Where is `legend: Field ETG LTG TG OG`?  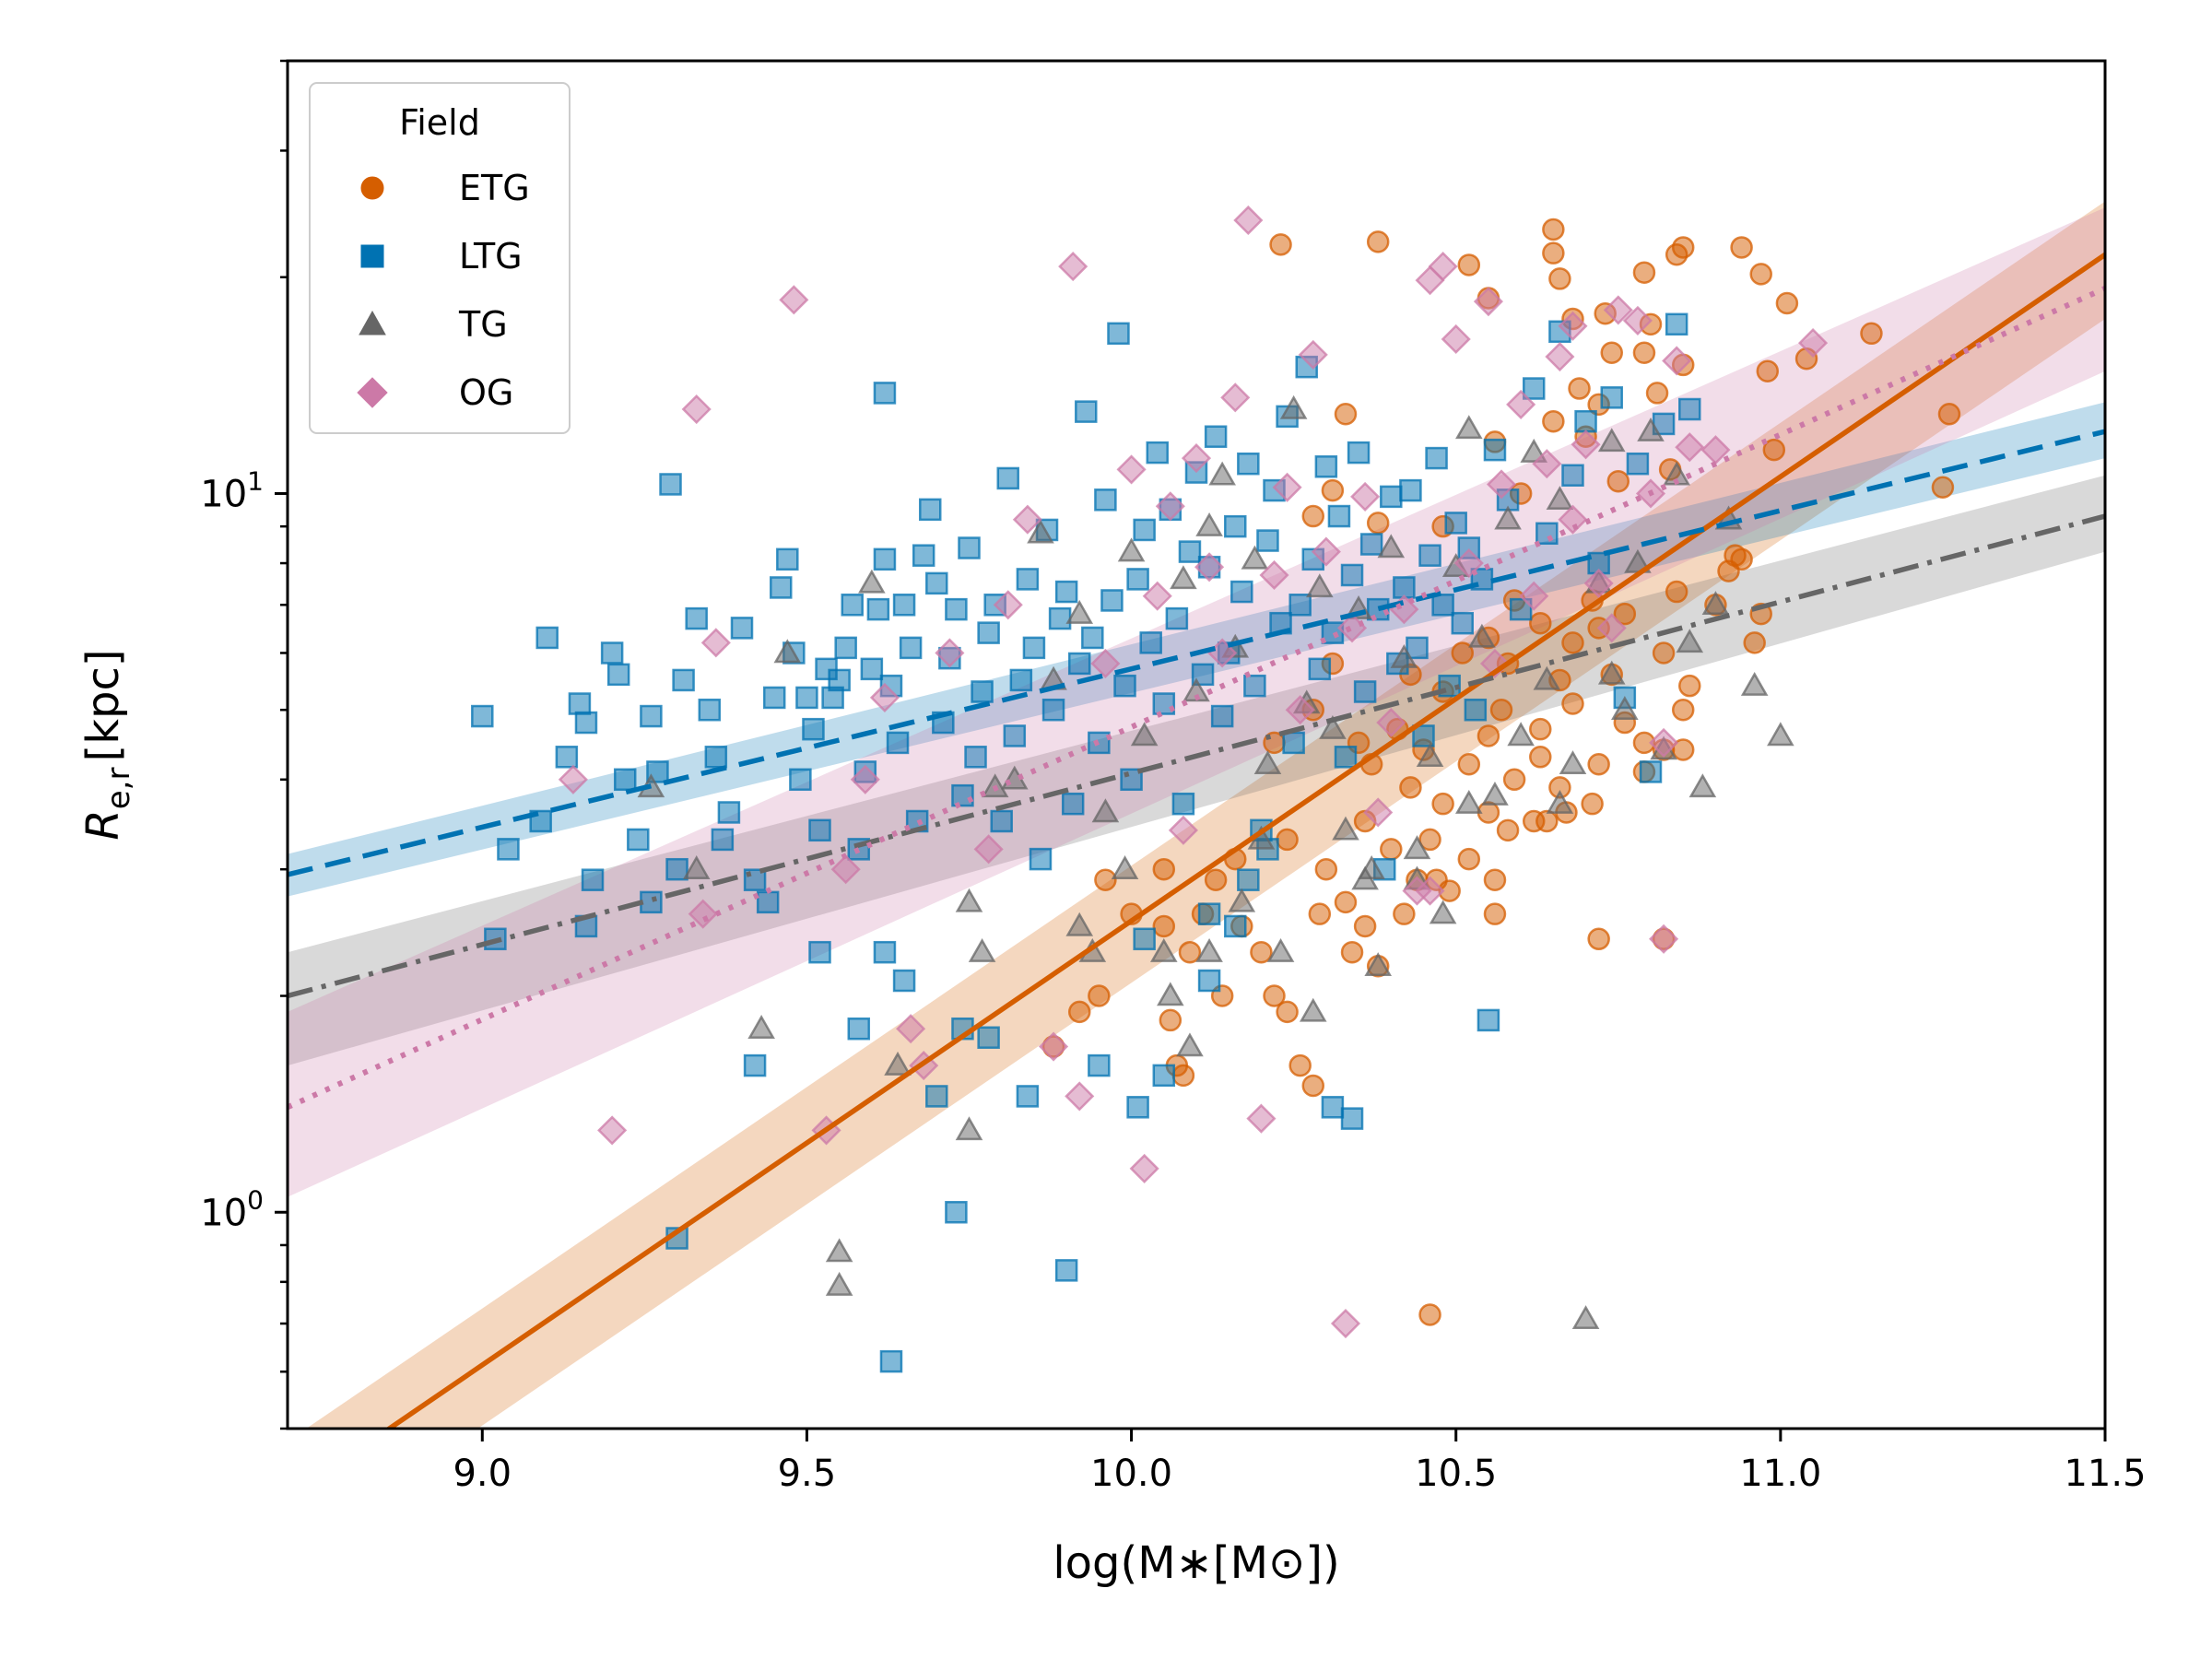
legend: Field ETG LTG TG OG is located at coordinates (440, 258).